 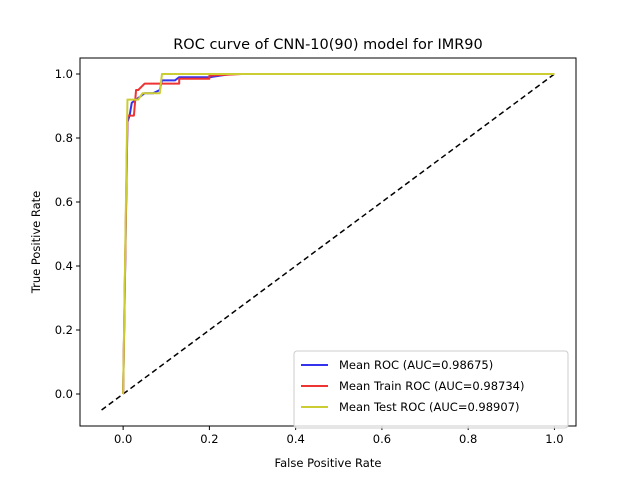 What do you see at coordinates (328, 463) in the screenshot?
I see `x-axis-label: False Positive Rate` at bounding box center [328, 463].